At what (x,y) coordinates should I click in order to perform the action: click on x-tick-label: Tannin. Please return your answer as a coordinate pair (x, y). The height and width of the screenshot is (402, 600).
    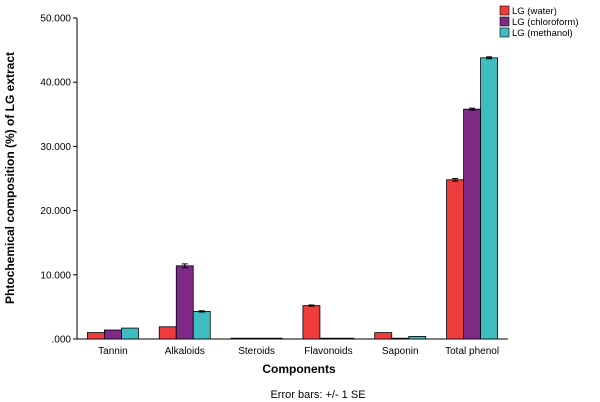
    Looking at the image, I should click on (112, 351).